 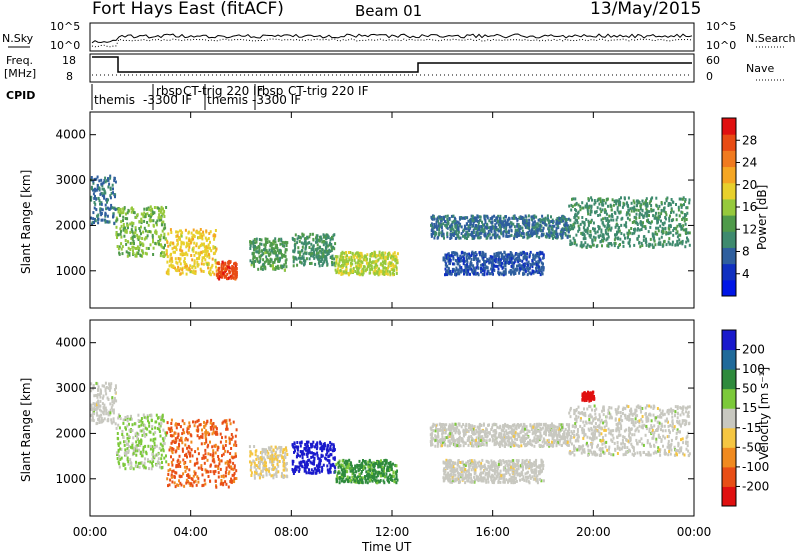 I want to click on freq-panel-frame, so click(x=392, y=68).